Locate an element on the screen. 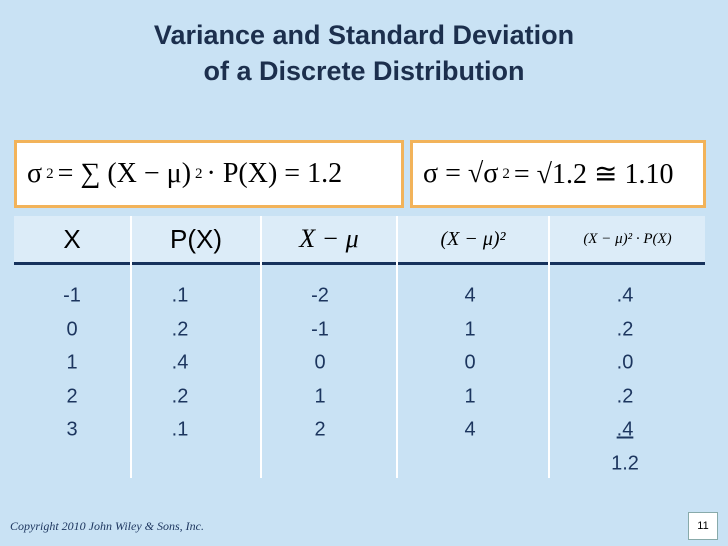  header-cell: (X − μ)² is located at coordinates (474, 239).